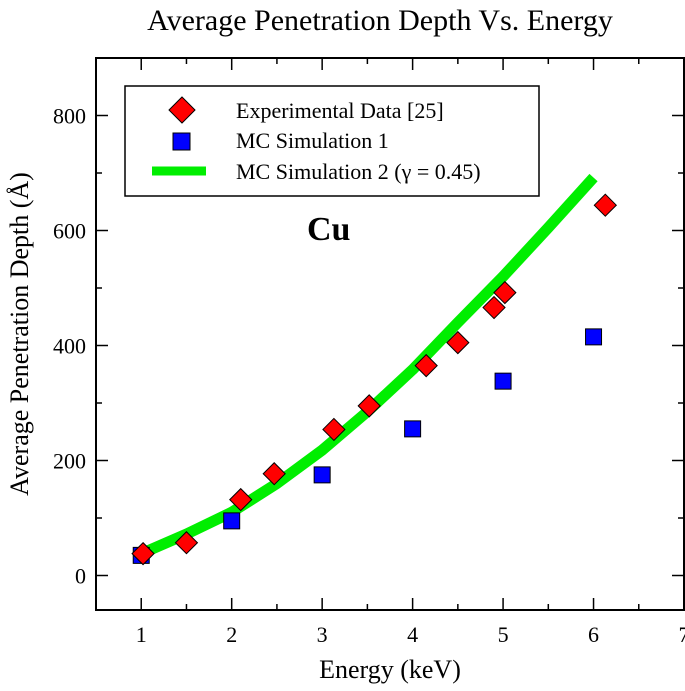 The height and width of the screenshot is (691, 685). I want to click on x-tick-label: 4, so click(412, 634).